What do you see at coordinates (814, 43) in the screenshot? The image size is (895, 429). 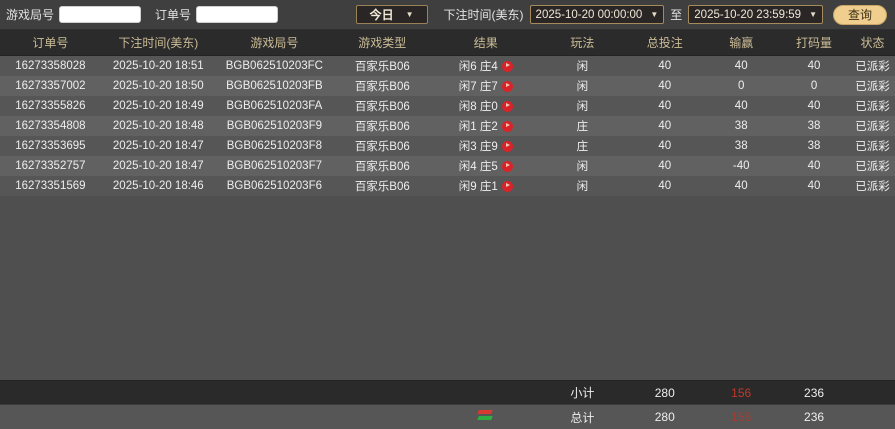 I see `column-header-chip: 打码量` at bounding box center [814, 43].